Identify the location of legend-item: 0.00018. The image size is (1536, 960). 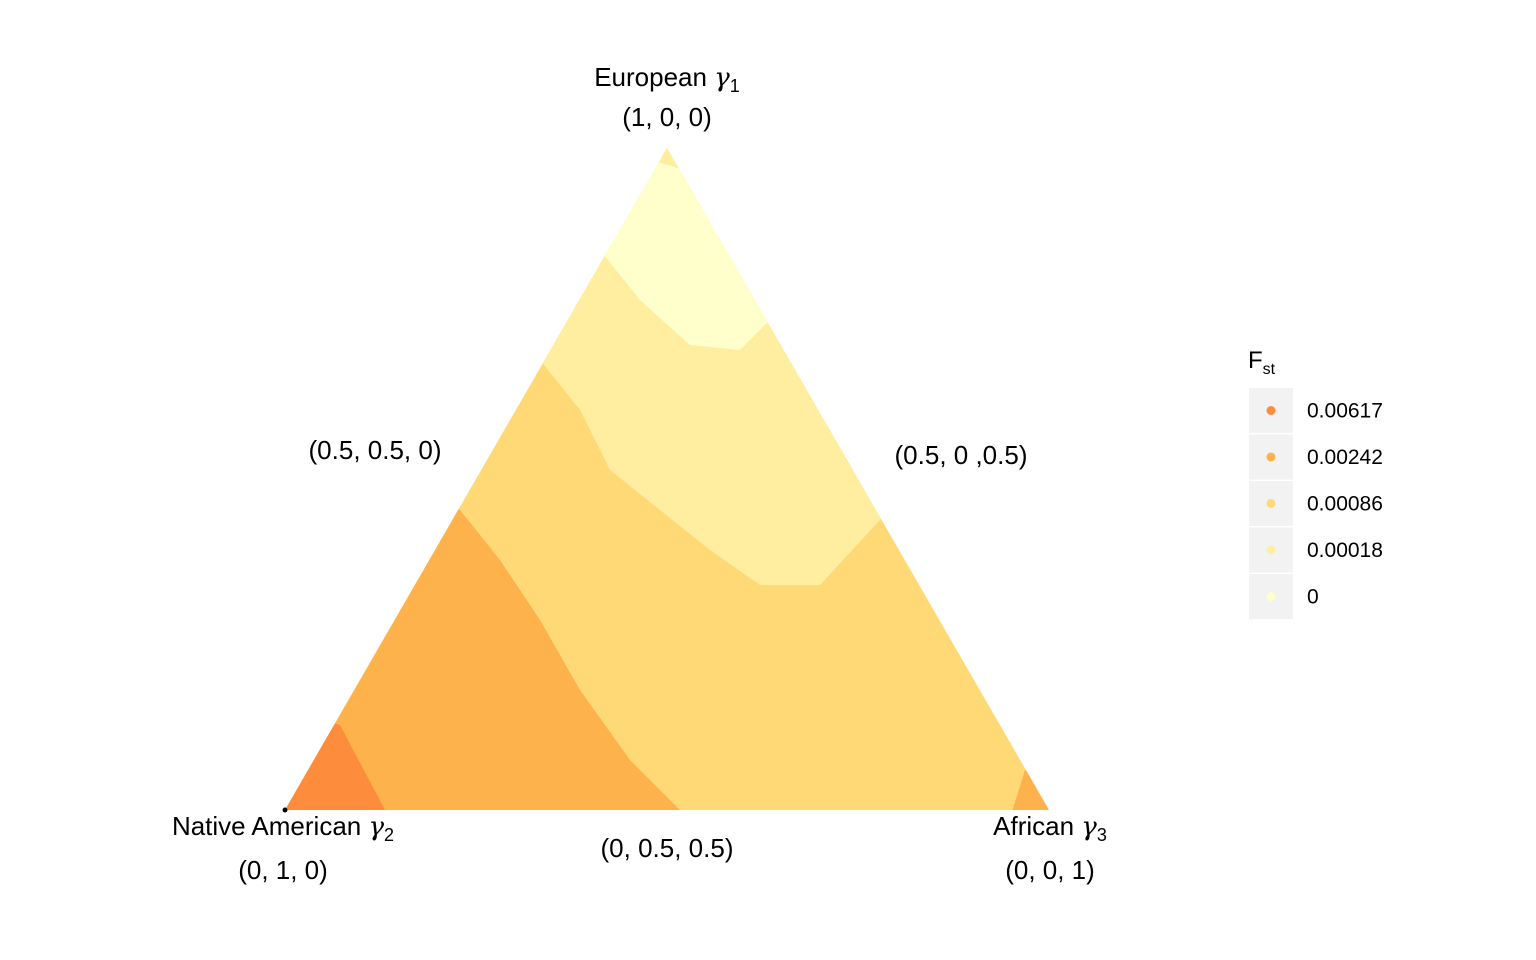
(1316, 550).